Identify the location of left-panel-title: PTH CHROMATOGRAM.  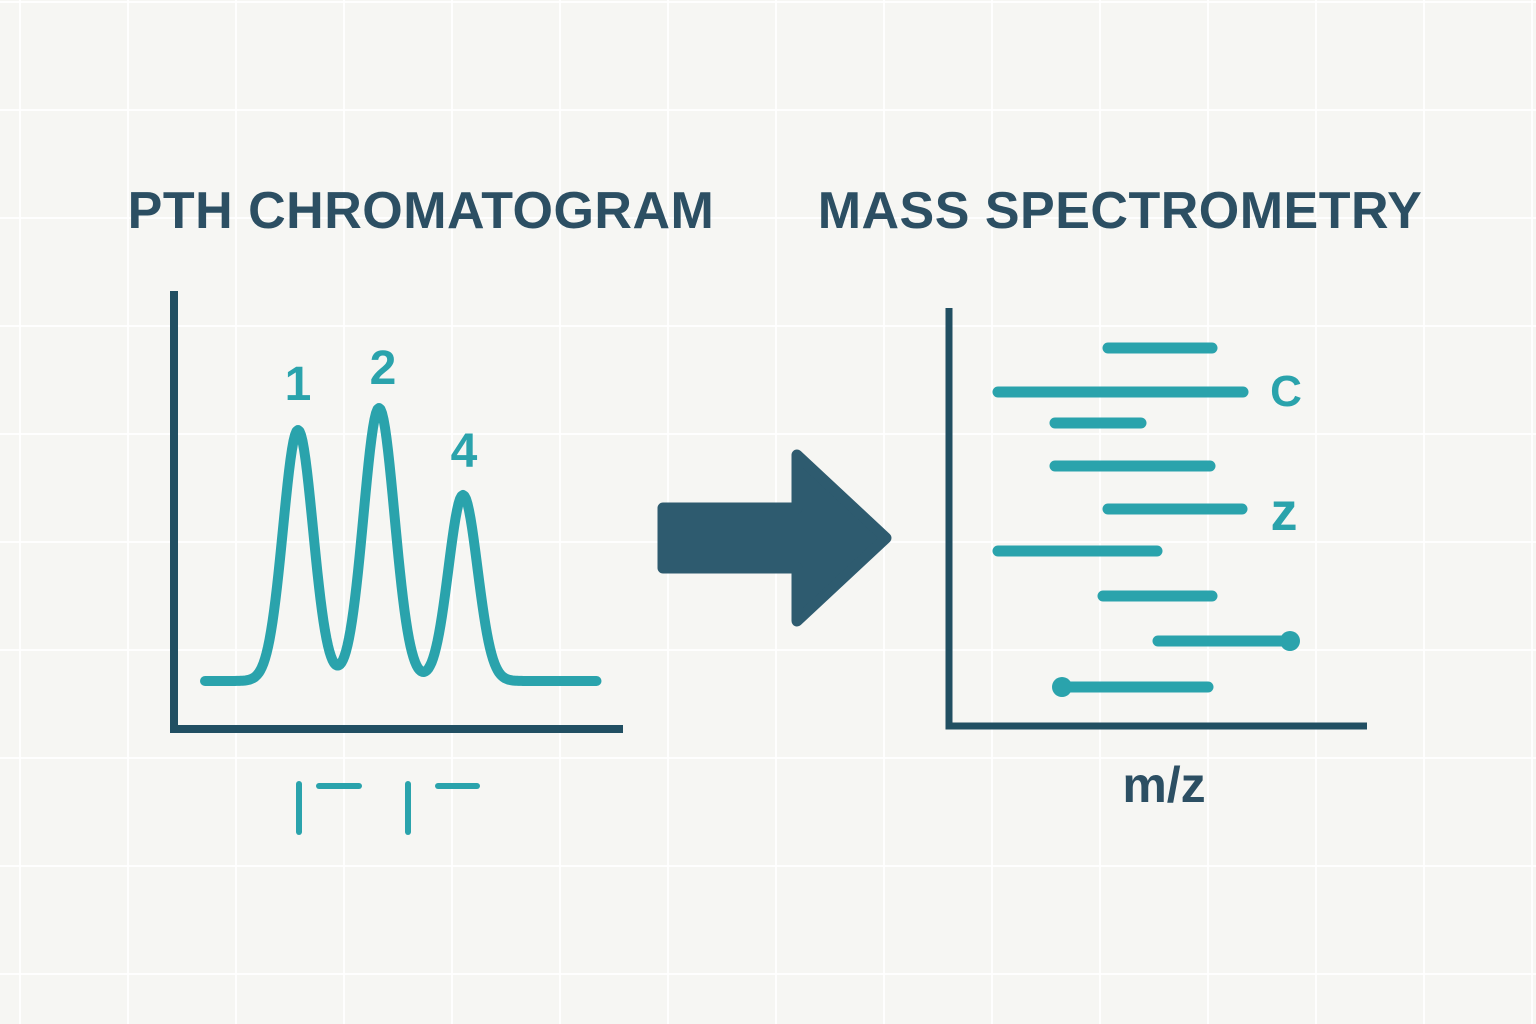
(421, 211).